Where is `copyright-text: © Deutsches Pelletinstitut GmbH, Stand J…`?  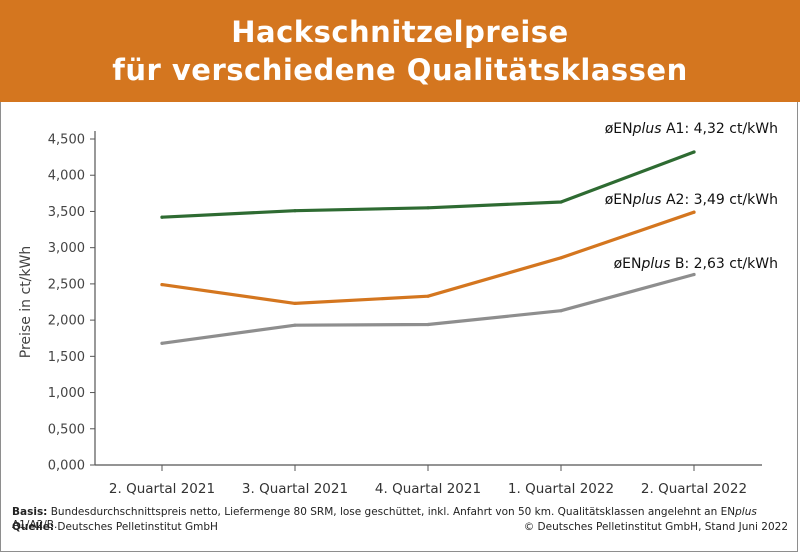 copyright-text: © Deutsches Pelletinstitut GmbH, Stand J… is located at coordinates (655, 527).